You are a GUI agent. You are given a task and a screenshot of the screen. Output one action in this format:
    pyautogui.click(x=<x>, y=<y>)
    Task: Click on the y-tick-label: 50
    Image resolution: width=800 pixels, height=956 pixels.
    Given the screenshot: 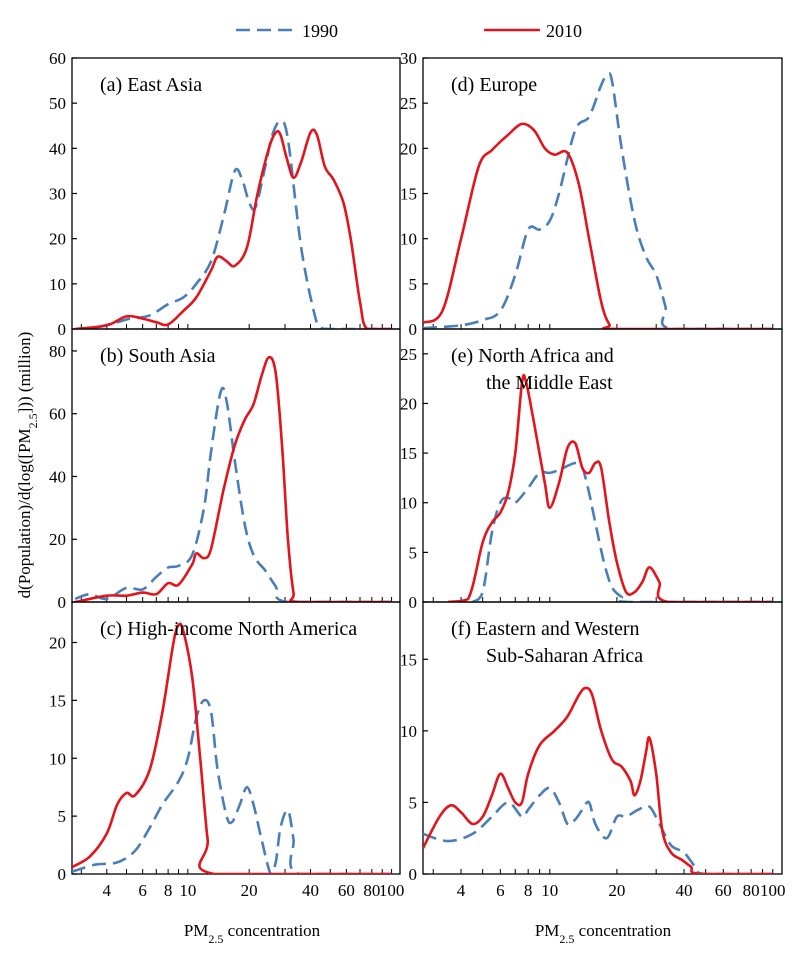 What is the action you would take?
    pyautogui.click(x=57, y=103)
    